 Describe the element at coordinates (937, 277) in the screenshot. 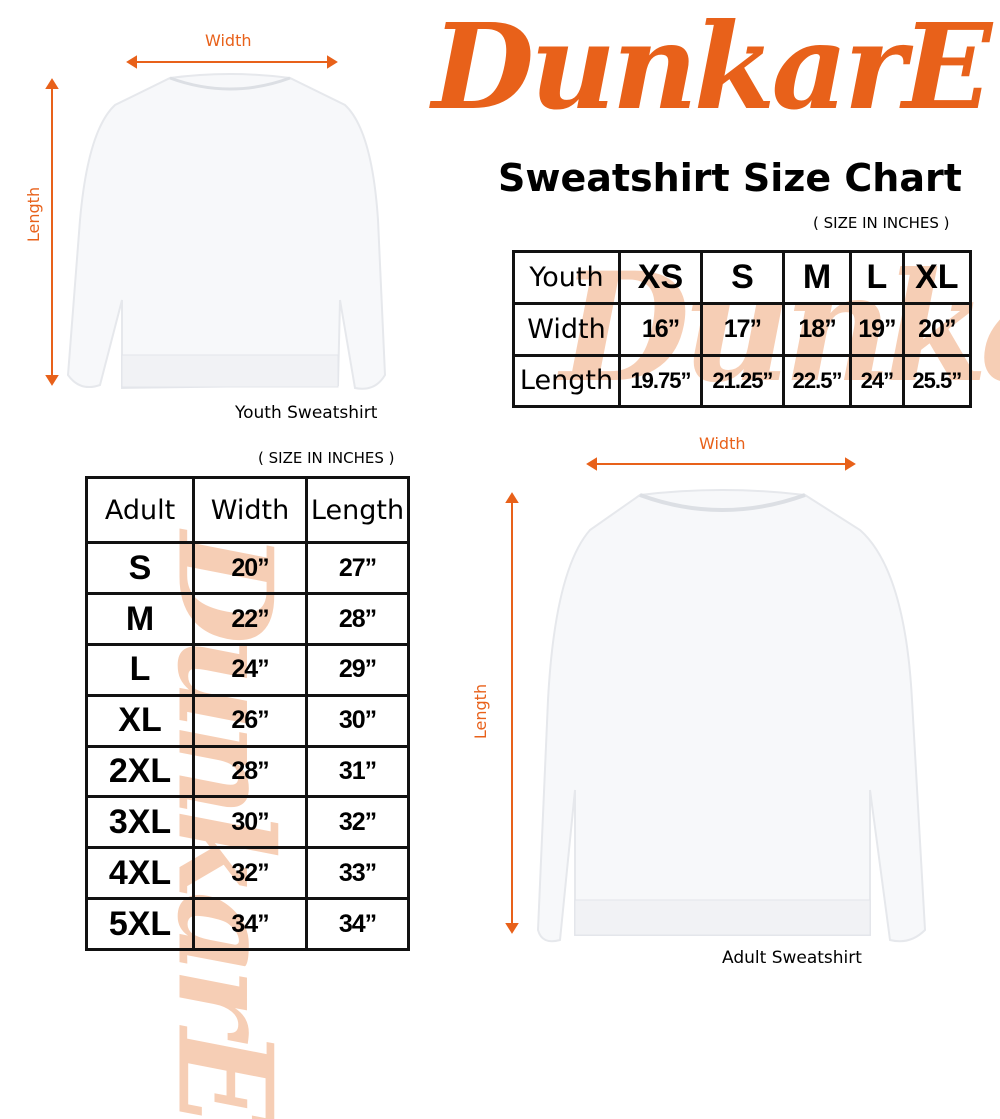

I see `header-cell: XL` at that location.